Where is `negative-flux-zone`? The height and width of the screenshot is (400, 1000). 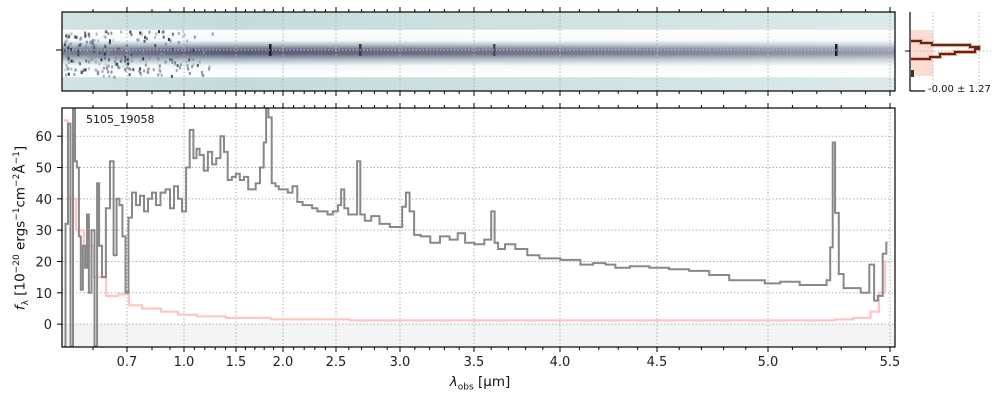
negative-flux-zone is located at coordinates (478, 335).